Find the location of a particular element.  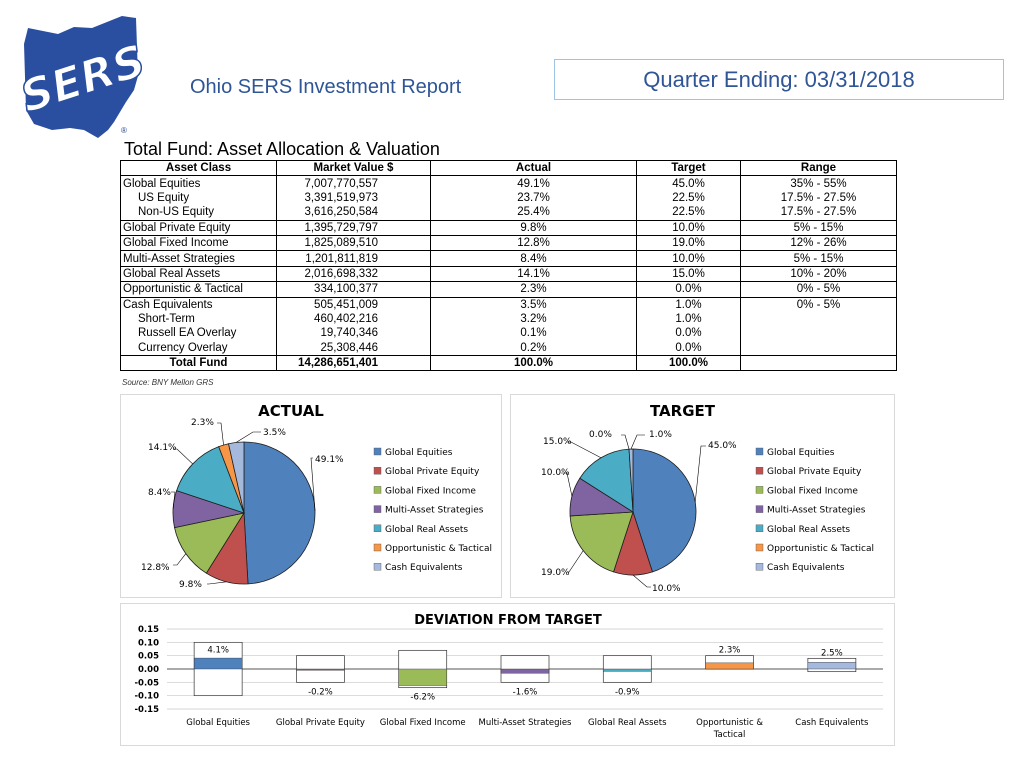

asset-class-cell: Currency Overlay is located at coordinates (198, 348).